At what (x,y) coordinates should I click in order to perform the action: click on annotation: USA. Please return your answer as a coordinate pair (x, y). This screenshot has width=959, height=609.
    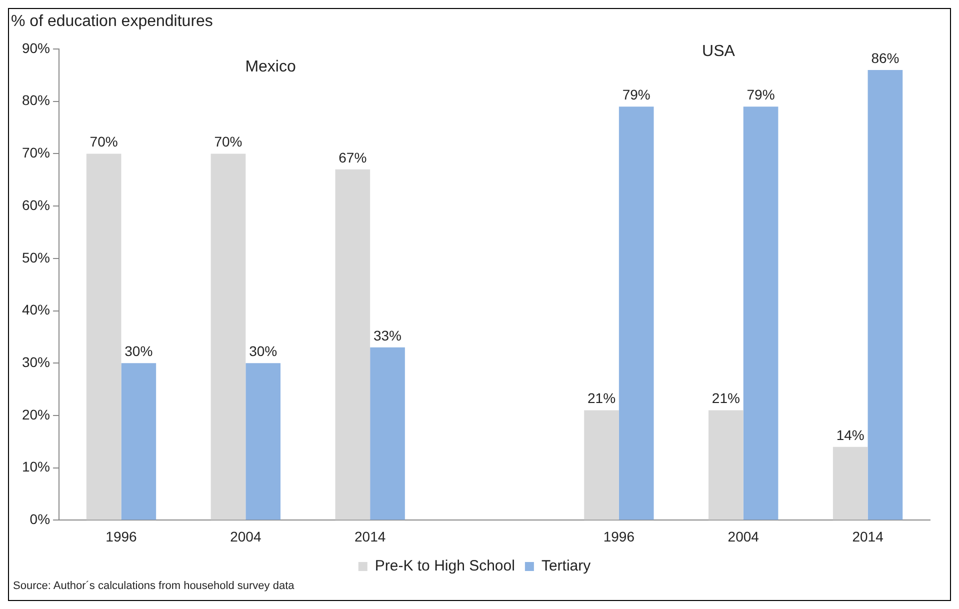
    Looking at the image, I should click on (719, 51).